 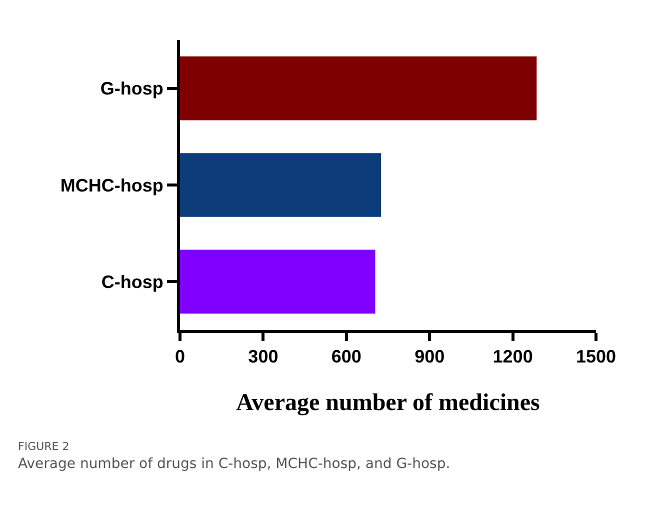 I want to click on x-tick-label: 0, so click(x=180, y=356).